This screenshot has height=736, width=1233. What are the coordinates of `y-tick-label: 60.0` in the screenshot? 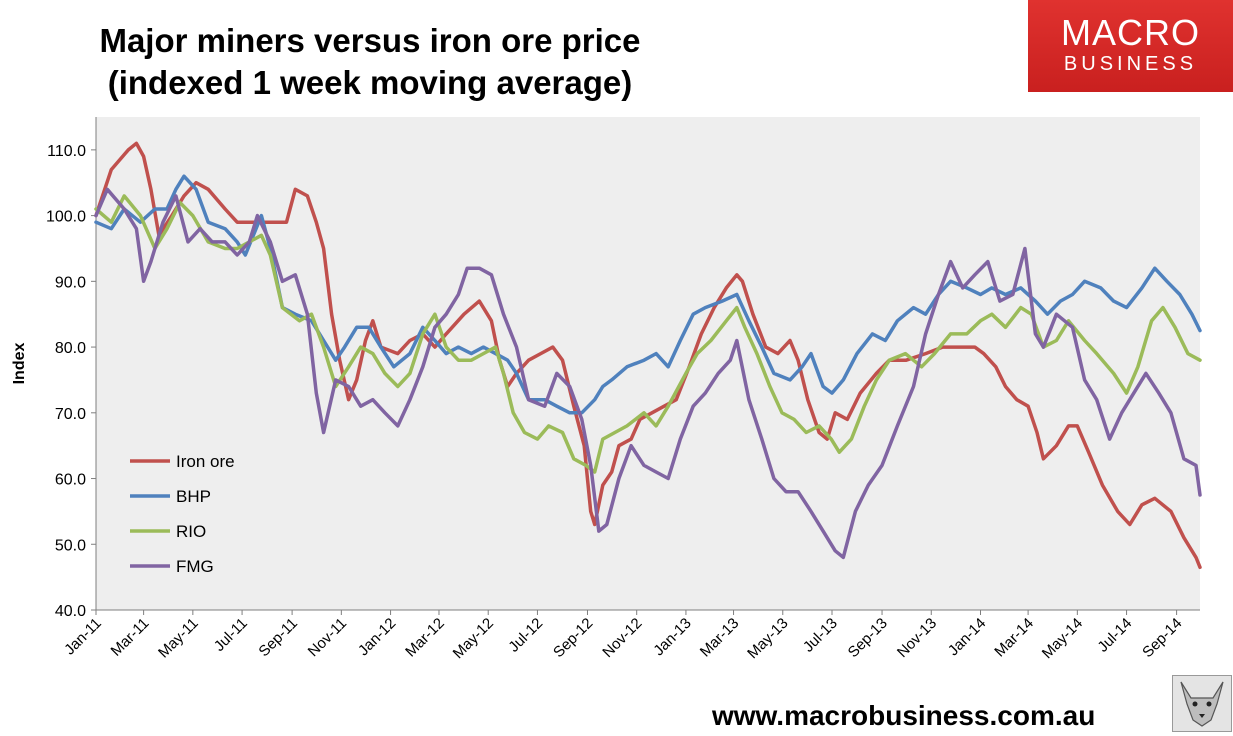 It's located at (70, 480).